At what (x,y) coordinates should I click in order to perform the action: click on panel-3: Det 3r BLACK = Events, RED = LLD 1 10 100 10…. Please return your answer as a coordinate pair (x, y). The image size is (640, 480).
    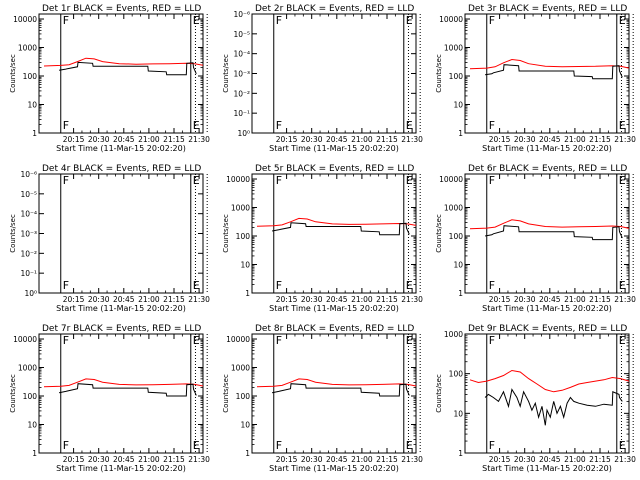
    Looking at the image, I should click on (535, 78).